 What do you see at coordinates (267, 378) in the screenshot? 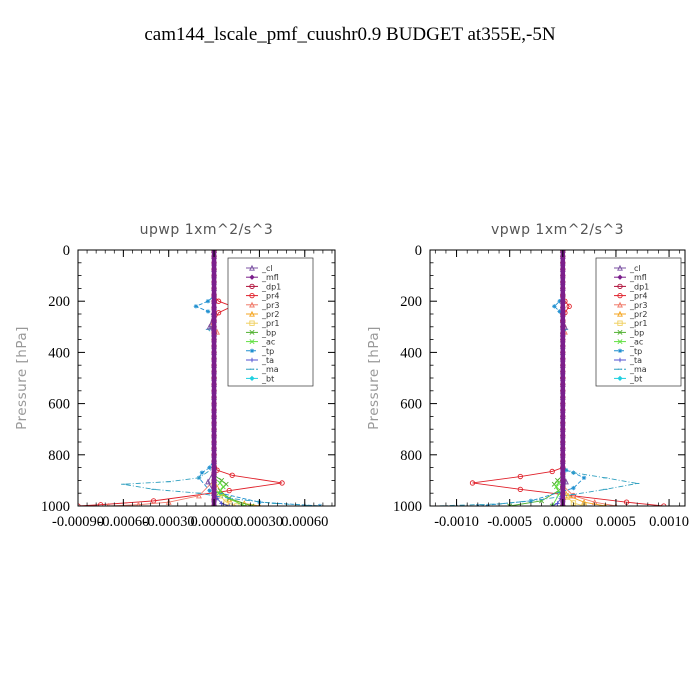
I see `legend-label: _bt` at bounding box center [267, 378].